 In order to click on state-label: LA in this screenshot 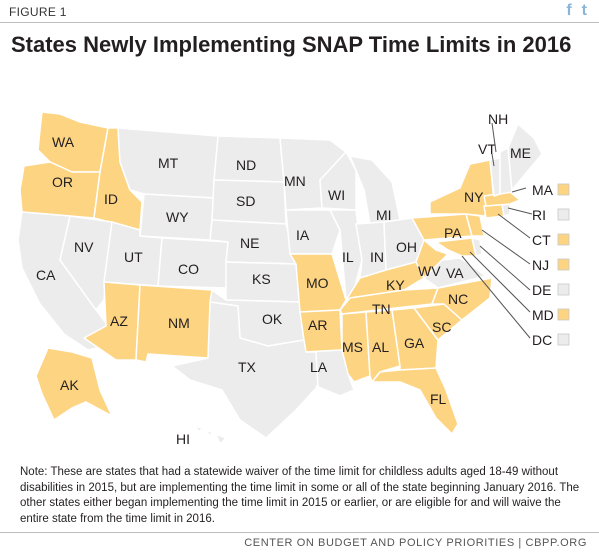, I will do `click(319, 367)`.